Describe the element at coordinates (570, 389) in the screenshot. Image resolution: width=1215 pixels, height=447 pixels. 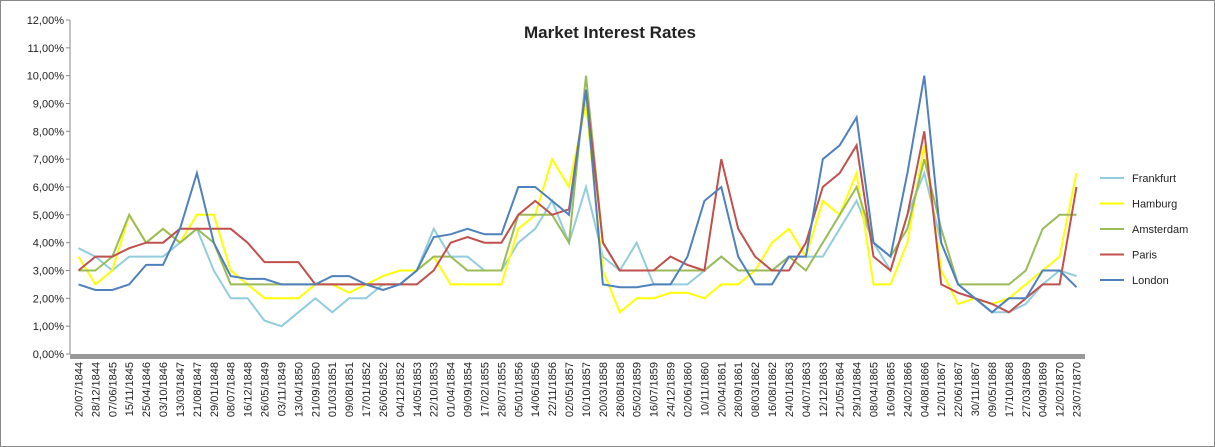
I see `x-tick-label: 02/05/1857` at that location.